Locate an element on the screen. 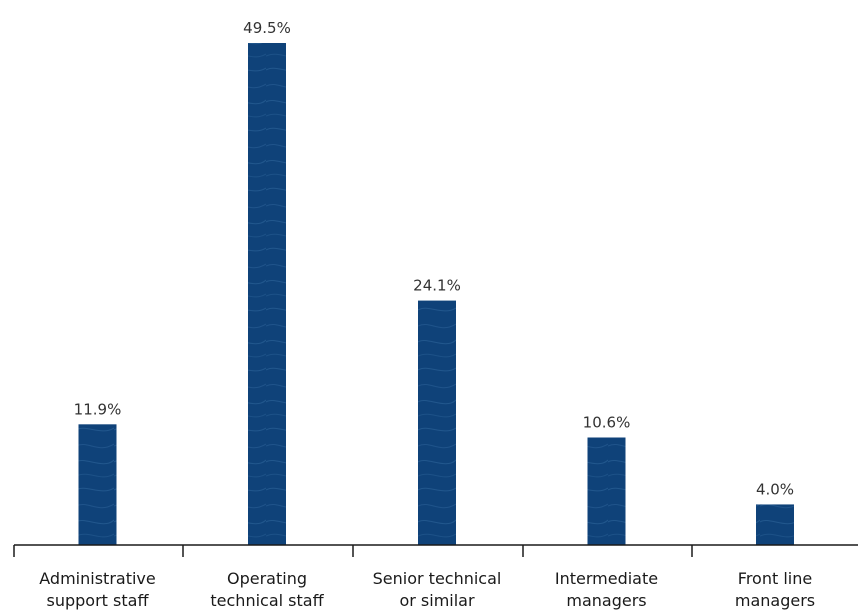 The image size is (858, 614). x-axis is located at coordinates (435, 550).